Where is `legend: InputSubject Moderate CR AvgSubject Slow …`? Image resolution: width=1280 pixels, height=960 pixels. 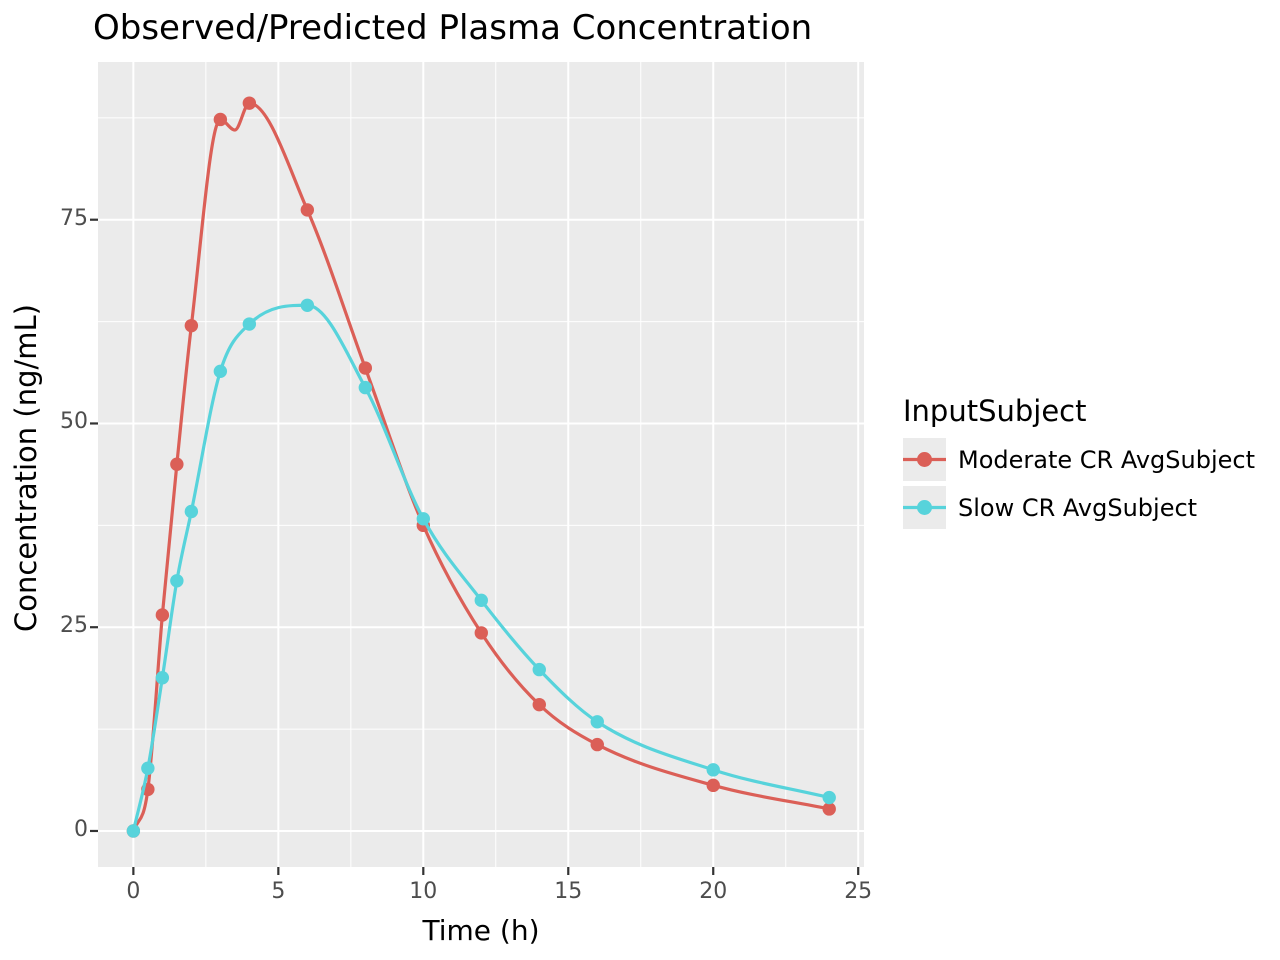 legend: InputSubject Moderate CR AvgSubject Slow … is located at coordinates (1079, 464).